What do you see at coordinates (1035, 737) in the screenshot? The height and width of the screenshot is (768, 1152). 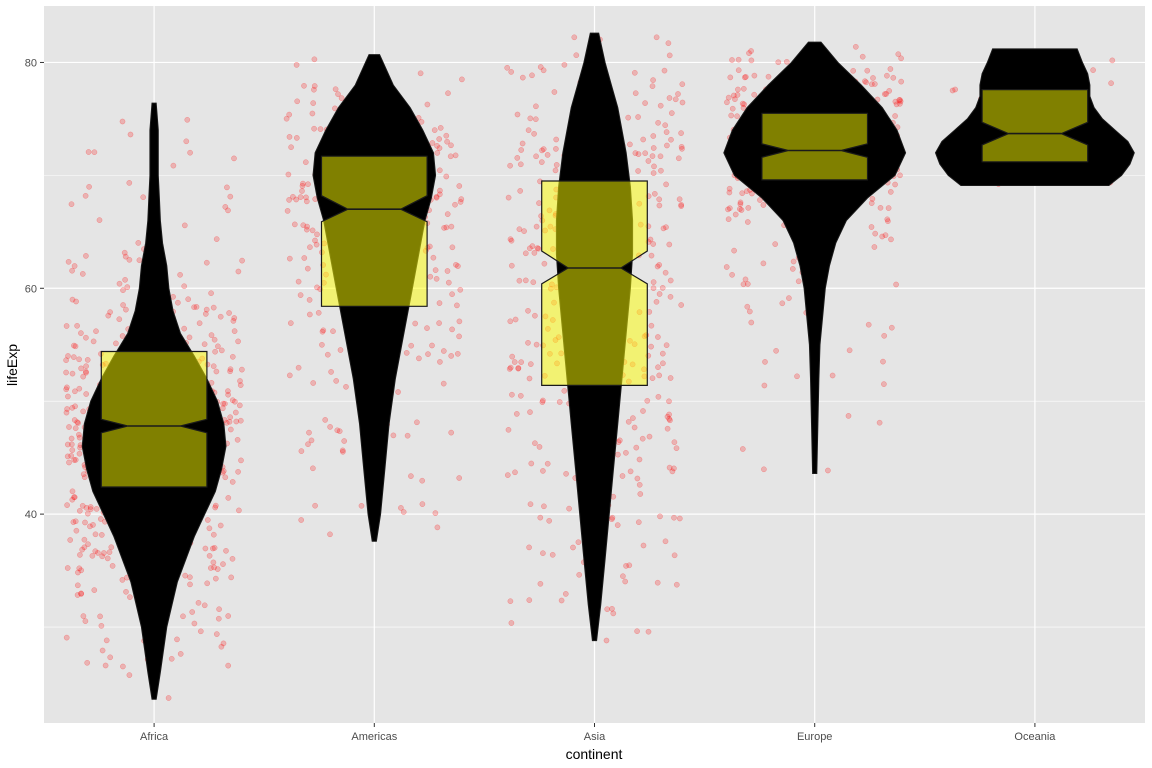 I see `x-tick-label: Oceania` at bounding box center [1035, 737].